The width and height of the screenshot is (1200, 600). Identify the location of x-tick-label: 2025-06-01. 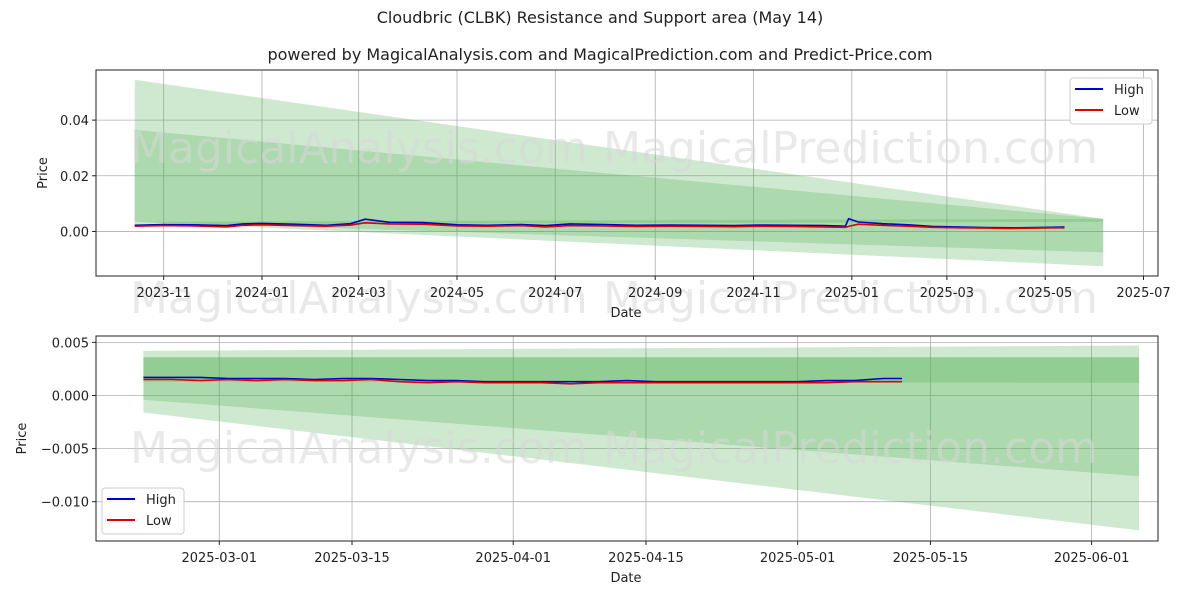
(1092, 558).